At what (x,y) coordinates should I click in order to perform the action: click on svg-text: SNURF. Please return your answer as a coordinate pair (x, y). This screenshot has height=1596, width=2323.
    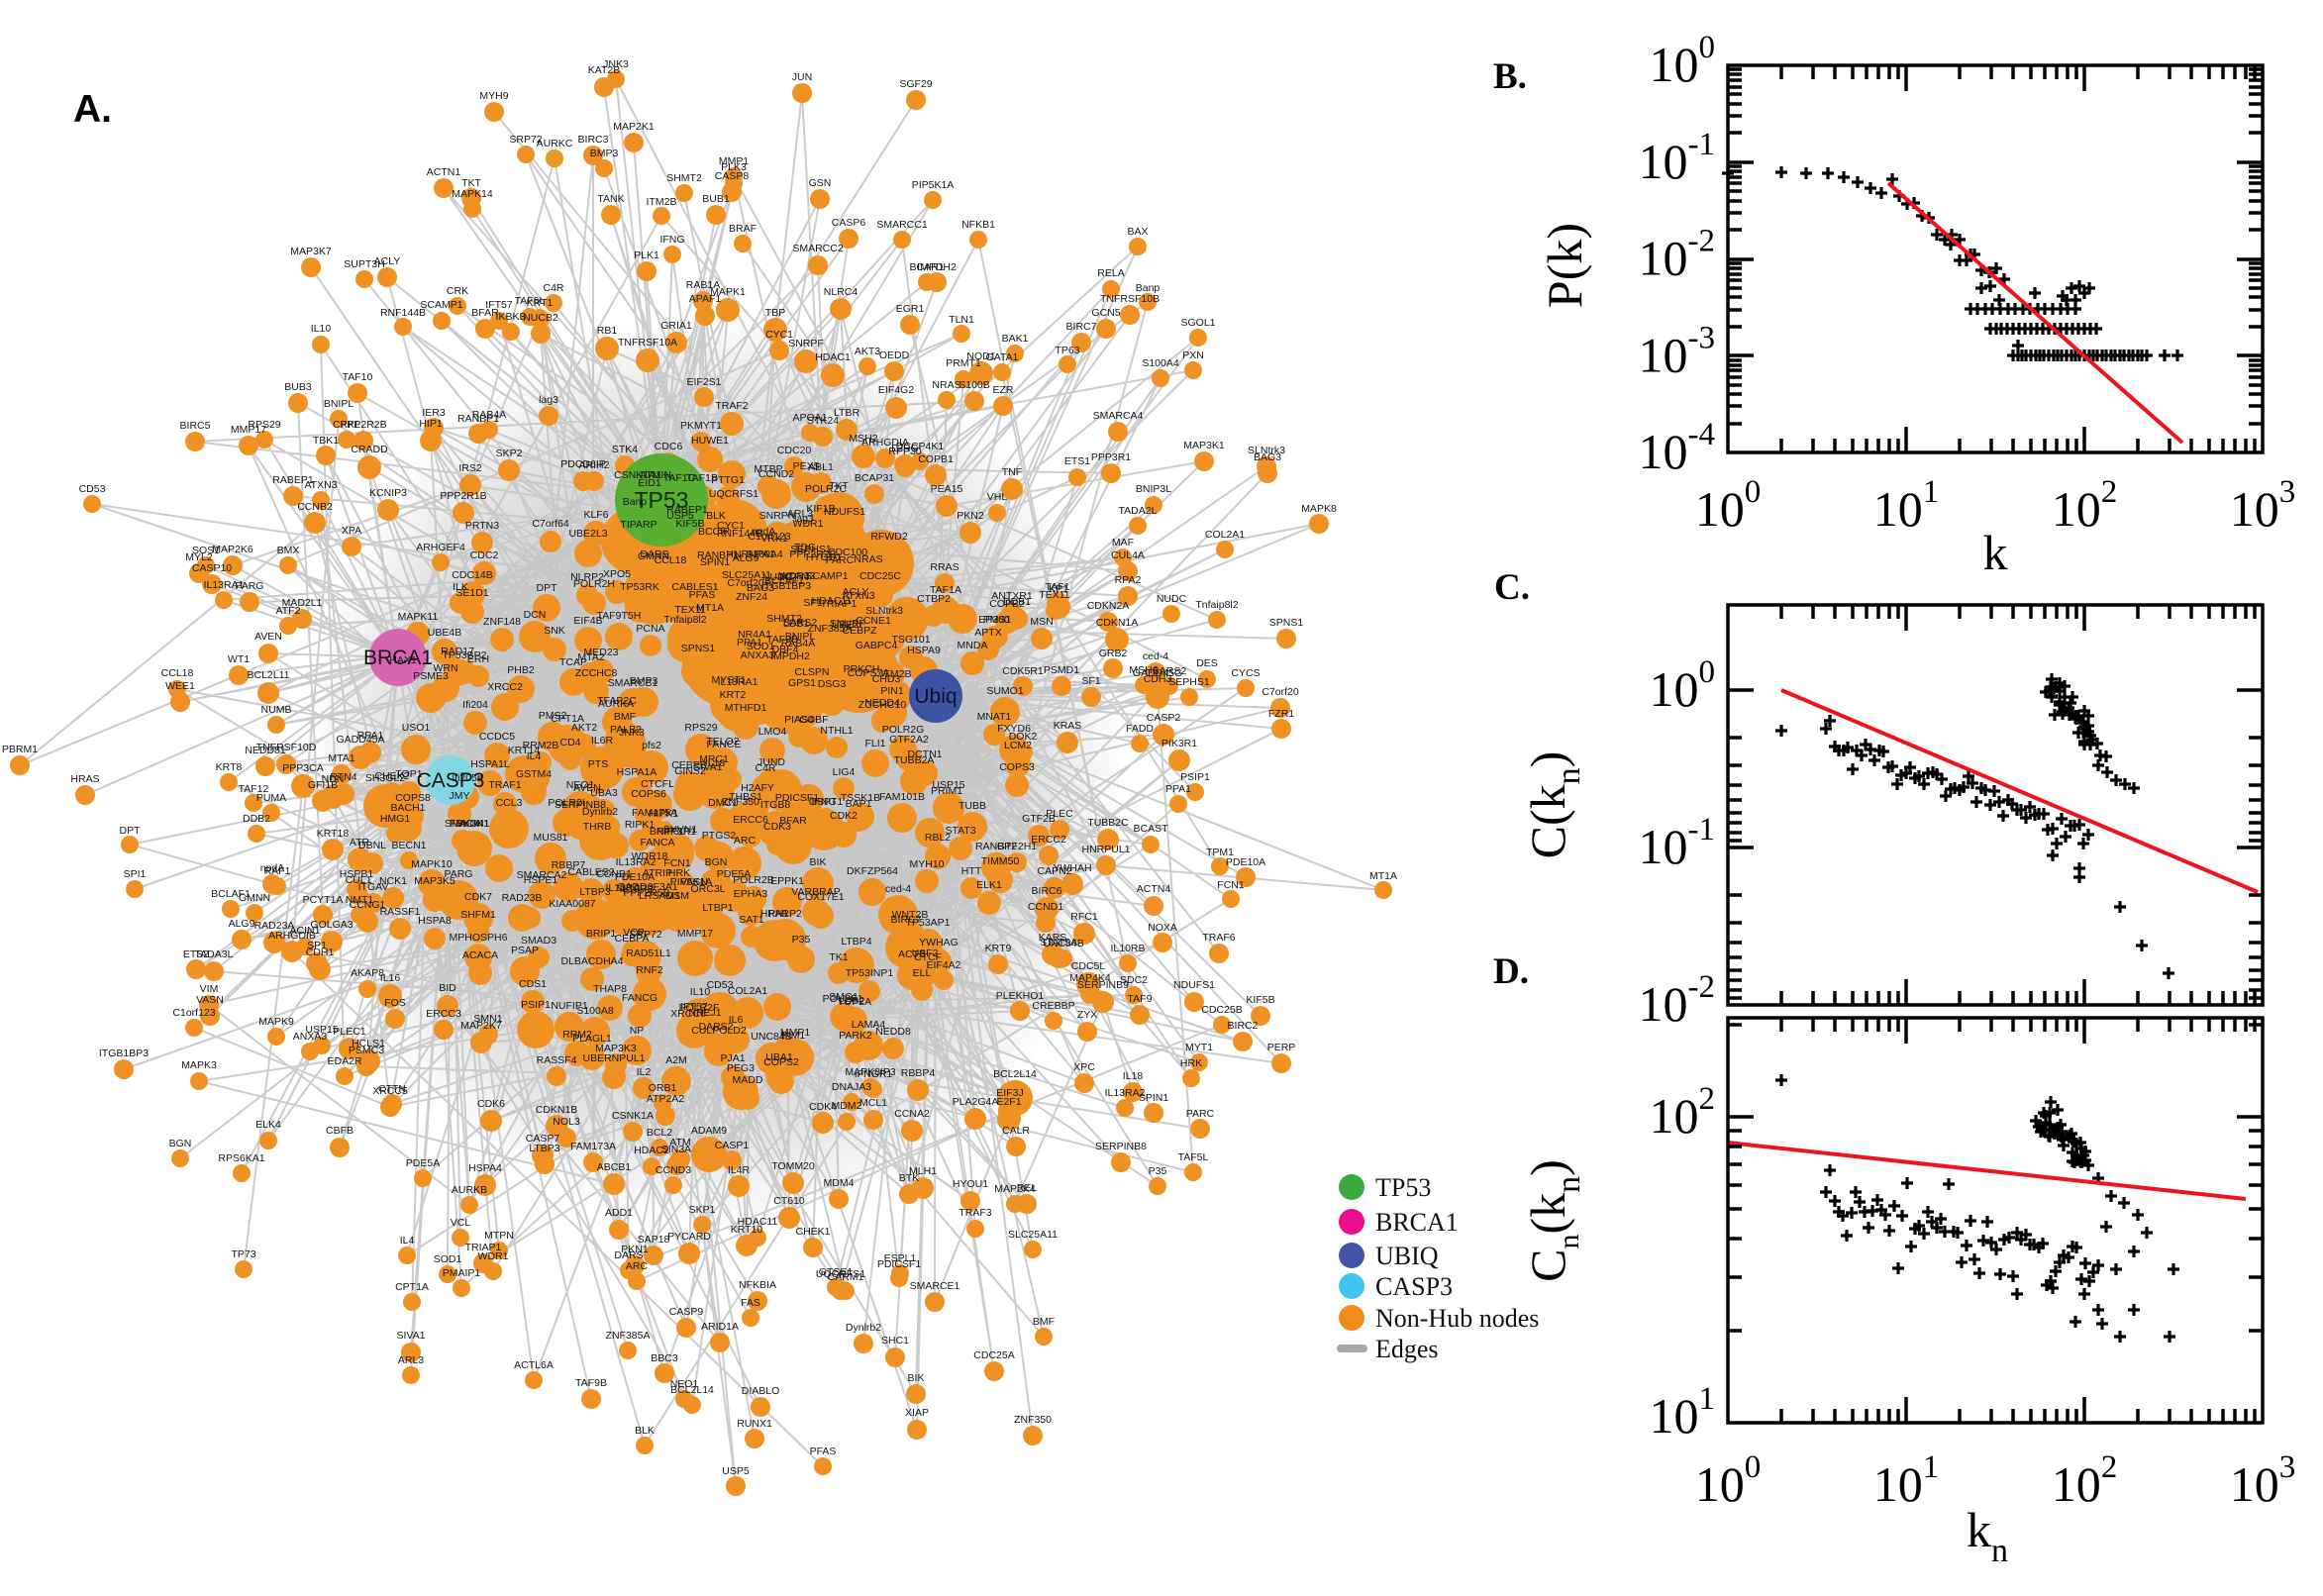
    Looking at the image, I should click on (848, 624).